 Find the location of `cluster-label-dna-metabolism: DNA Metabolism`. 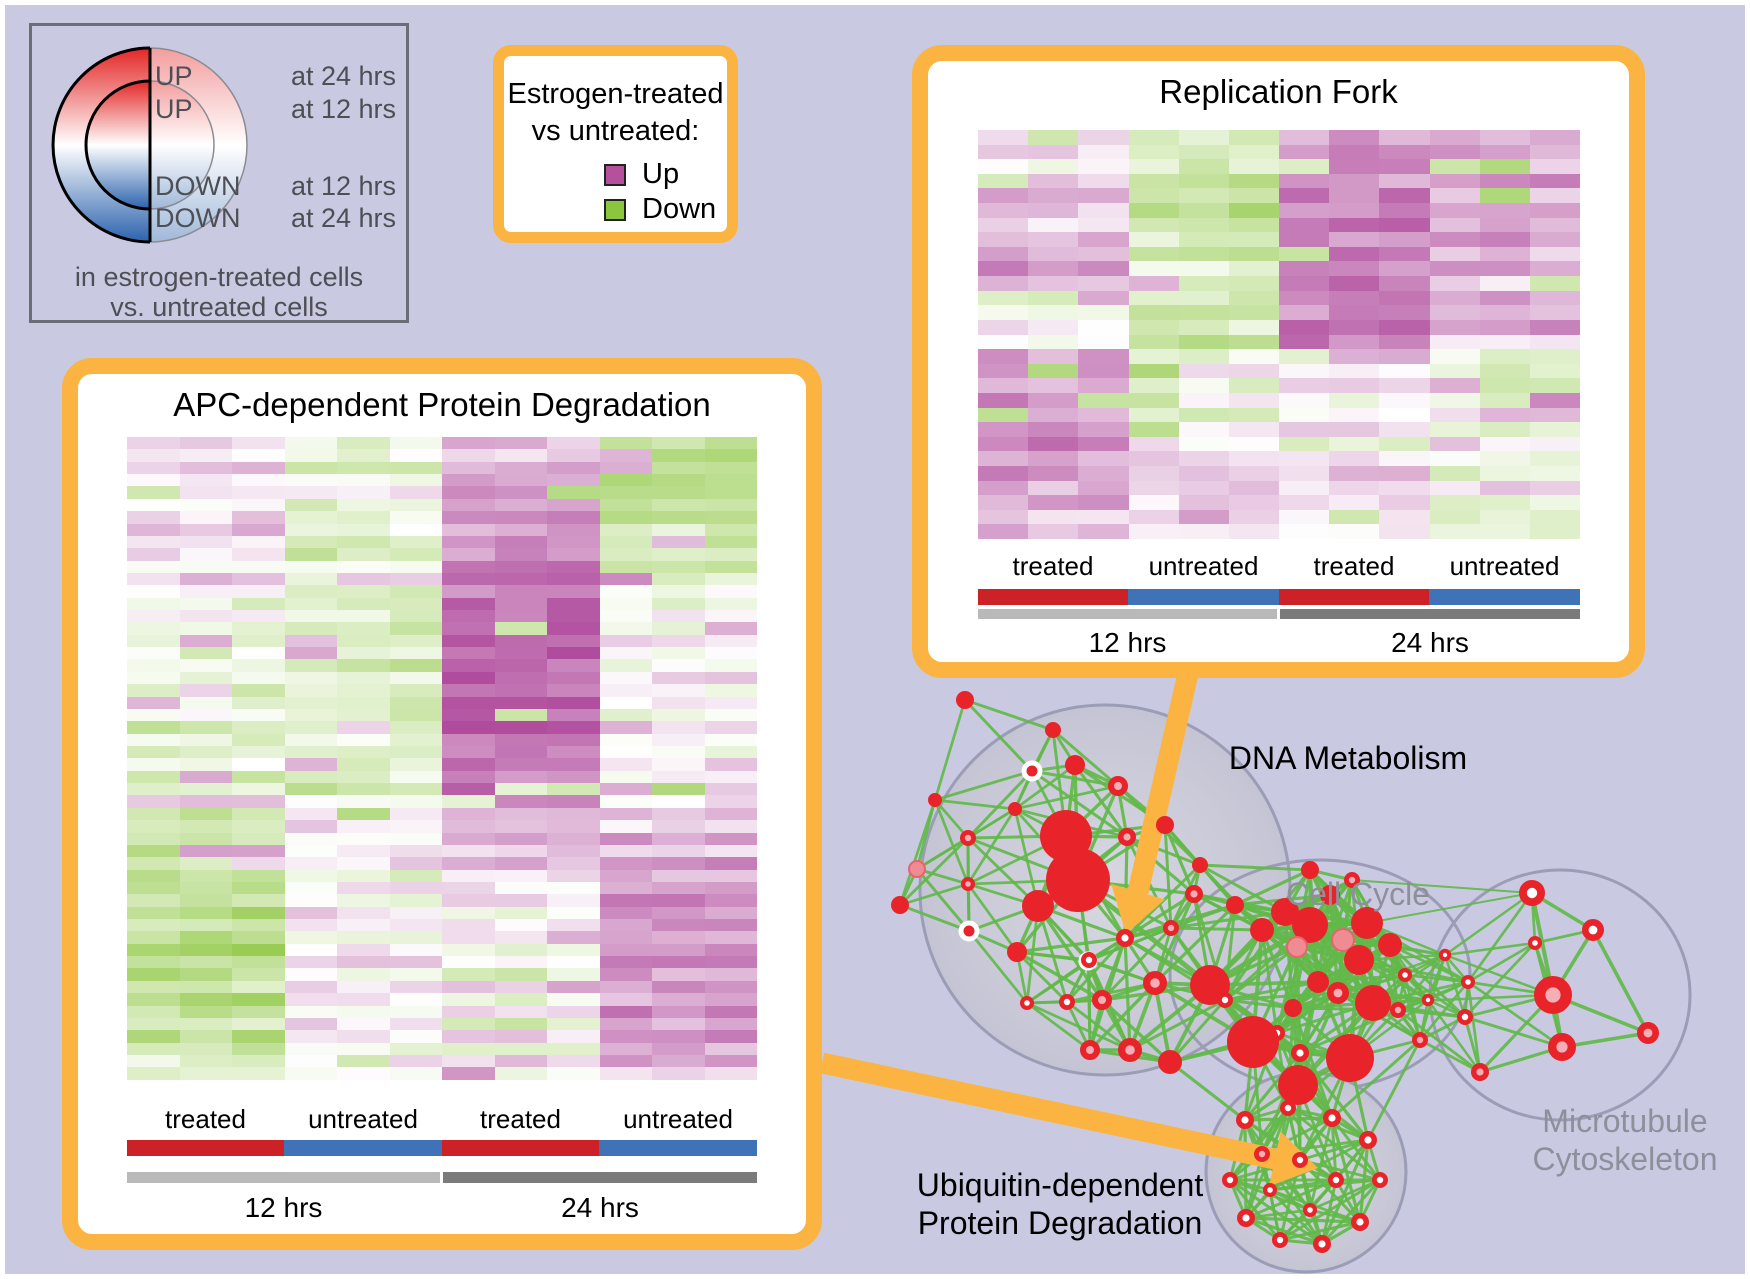

cluster-label-dna-metabolism: DNA Metabolism is located at coordinates (1348, 758).